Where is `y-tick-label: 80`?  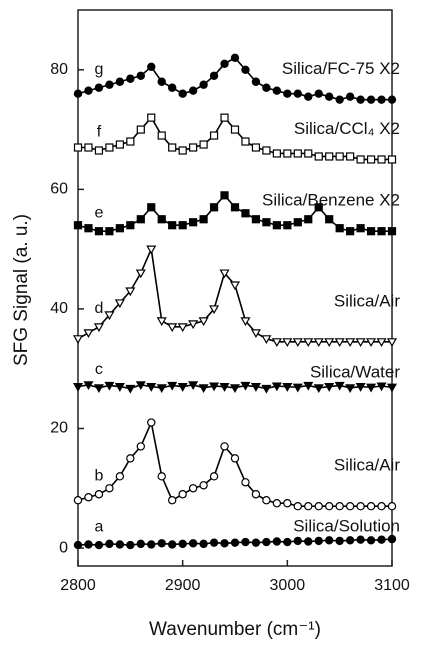 y-tick-label: 80 is located at coordinates (59, 69).